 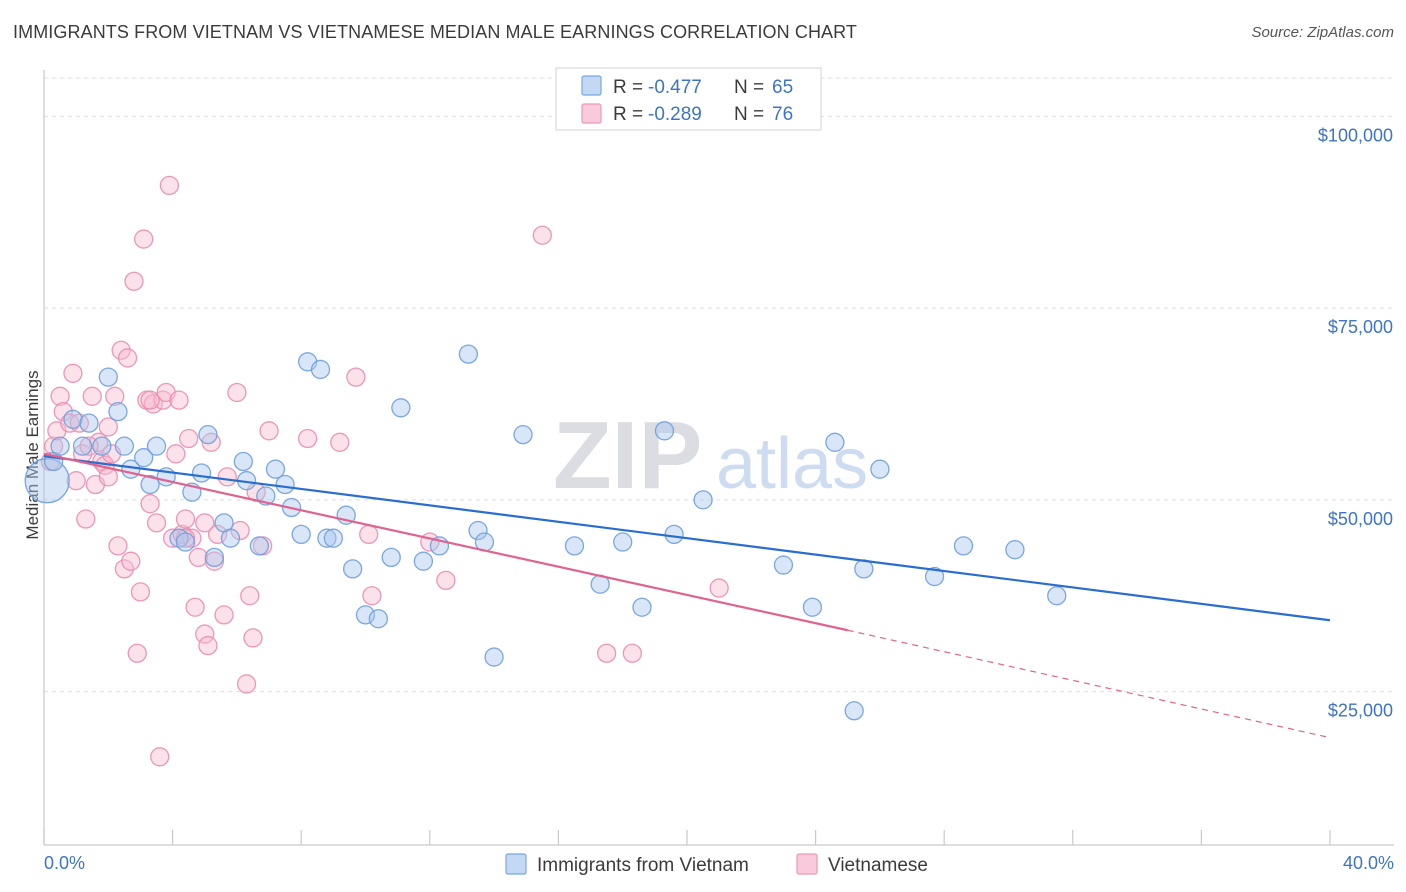 I want to click on legend-n-label: N =, so click(x=749, y=87).